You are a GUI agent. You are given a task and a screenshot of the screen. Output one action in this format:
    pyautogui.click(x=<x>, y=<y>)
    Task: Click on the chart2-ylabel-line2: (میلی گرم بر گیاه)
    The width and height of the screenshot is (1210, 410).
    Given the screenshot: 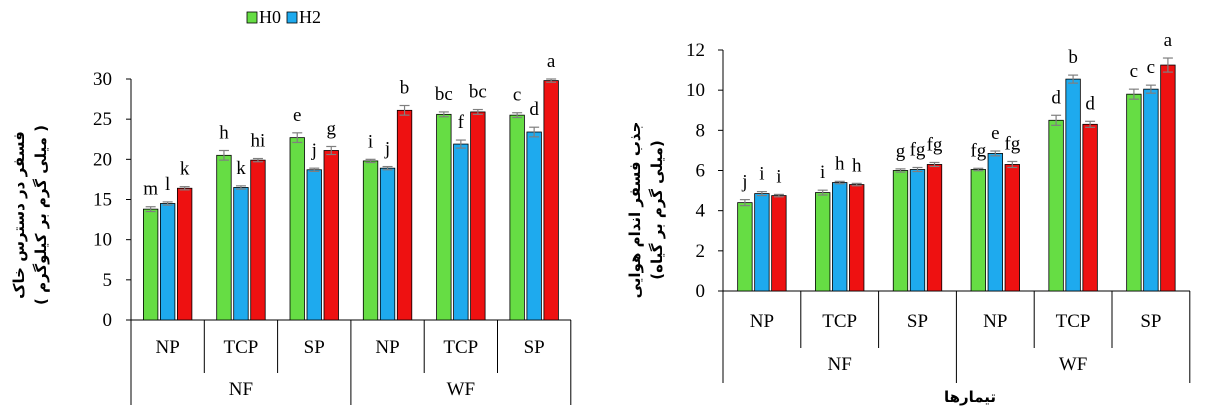 What is the action you would take?
    pyautogui.click(x=657, y=209)
    